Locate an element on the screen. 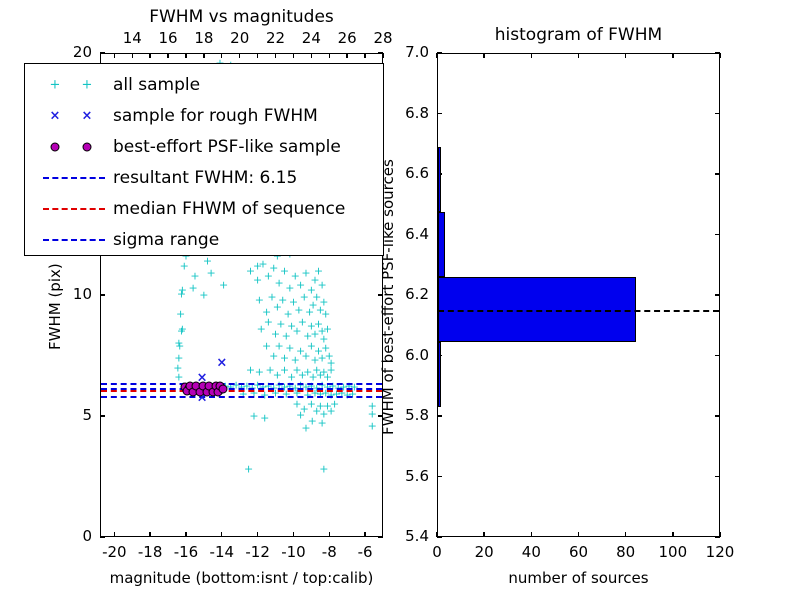 This screenshot has height=600, width=800. legend-item: best-effort PSF-like sample is located at coordinates (209, 146).